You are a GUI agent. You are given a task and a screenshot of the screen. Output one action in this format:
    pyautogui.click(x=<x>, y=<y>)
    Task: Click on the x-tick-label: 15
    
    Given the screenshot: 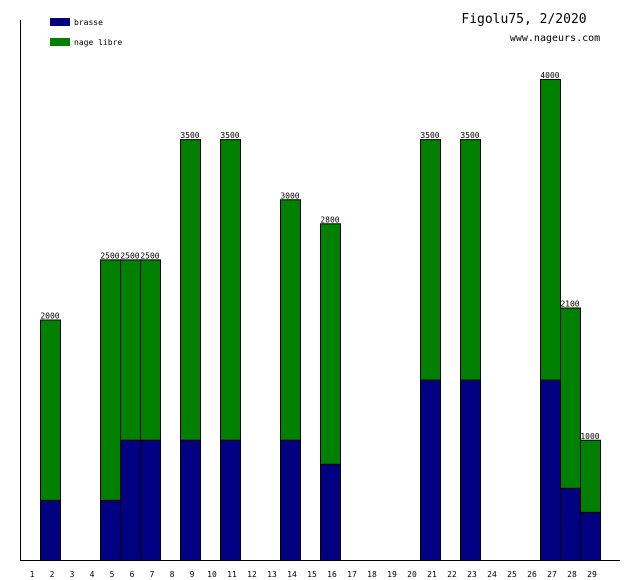 What is the action you would take?
    pyautogui.click(x=312, y=574)
    